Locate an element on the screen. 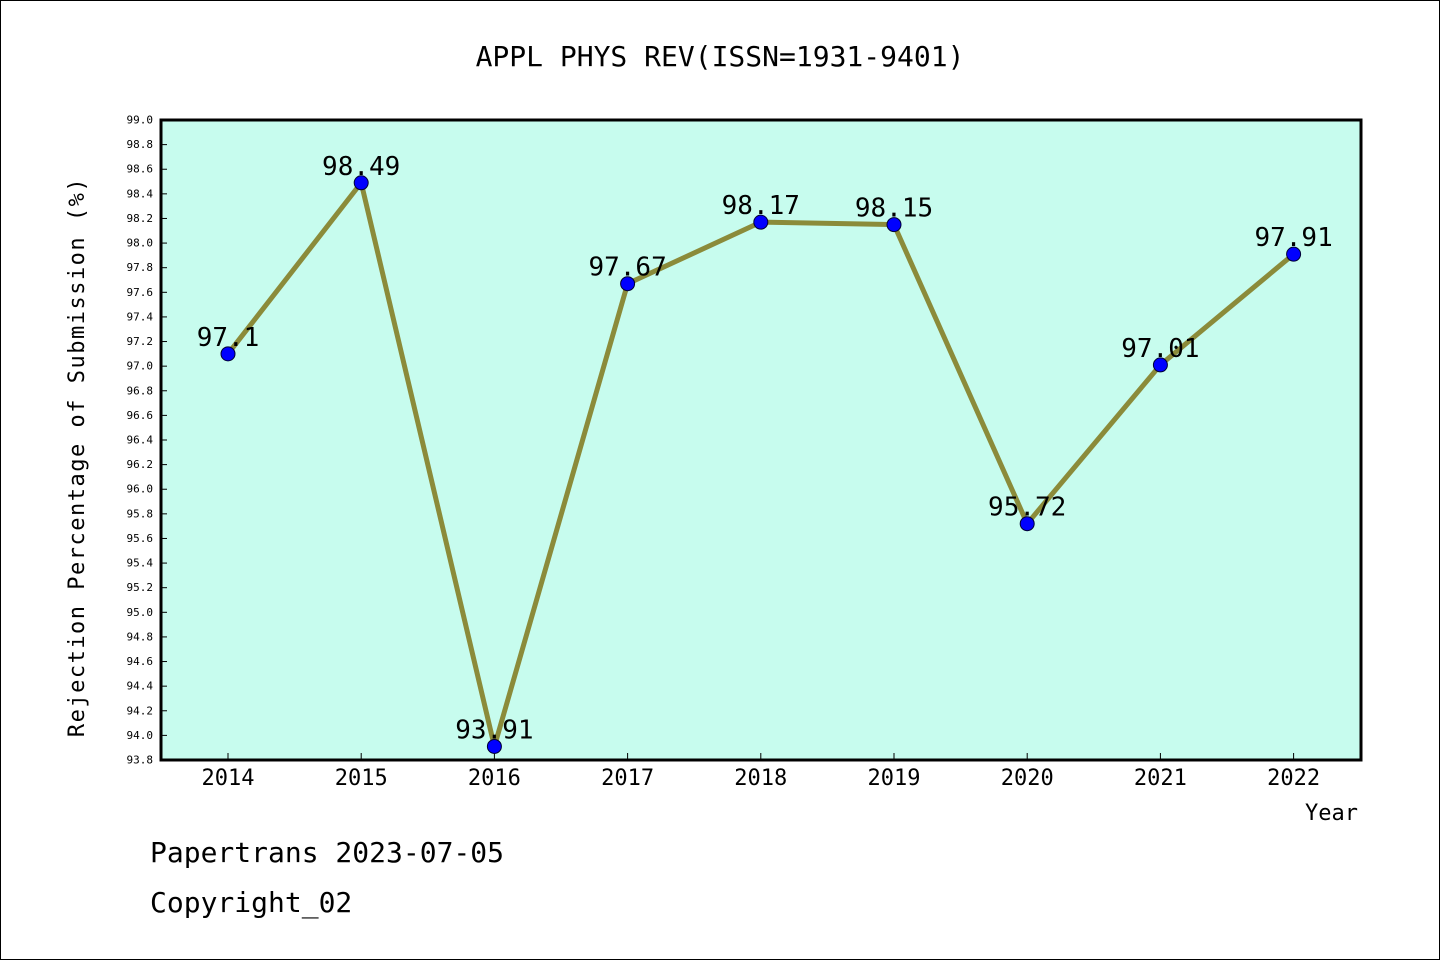 This screenshot has height=960, width=1440. y-tick-label: 94.0 is located at coordinates (140, 735).